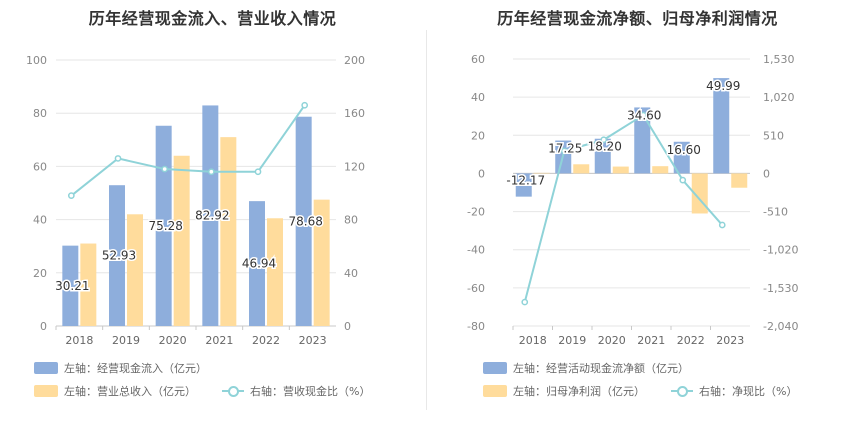 The width and height of the screenshot is (850, 437). What do you see at coordinates (564, 391) in the screenshot?
I see `legend-item-net-profit: 左轴：归母净利润（亿元）` at bounding box center [564, 391].